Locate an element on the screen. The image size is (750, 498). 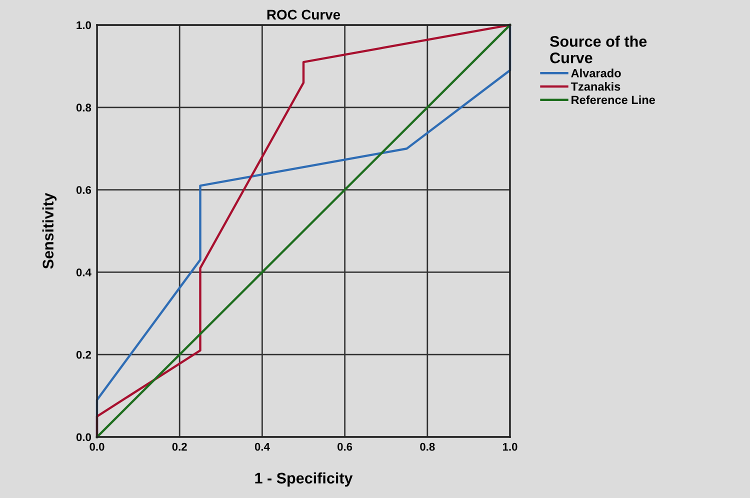
x-tick-label: 1.0 is located at coordinates (510, 446).